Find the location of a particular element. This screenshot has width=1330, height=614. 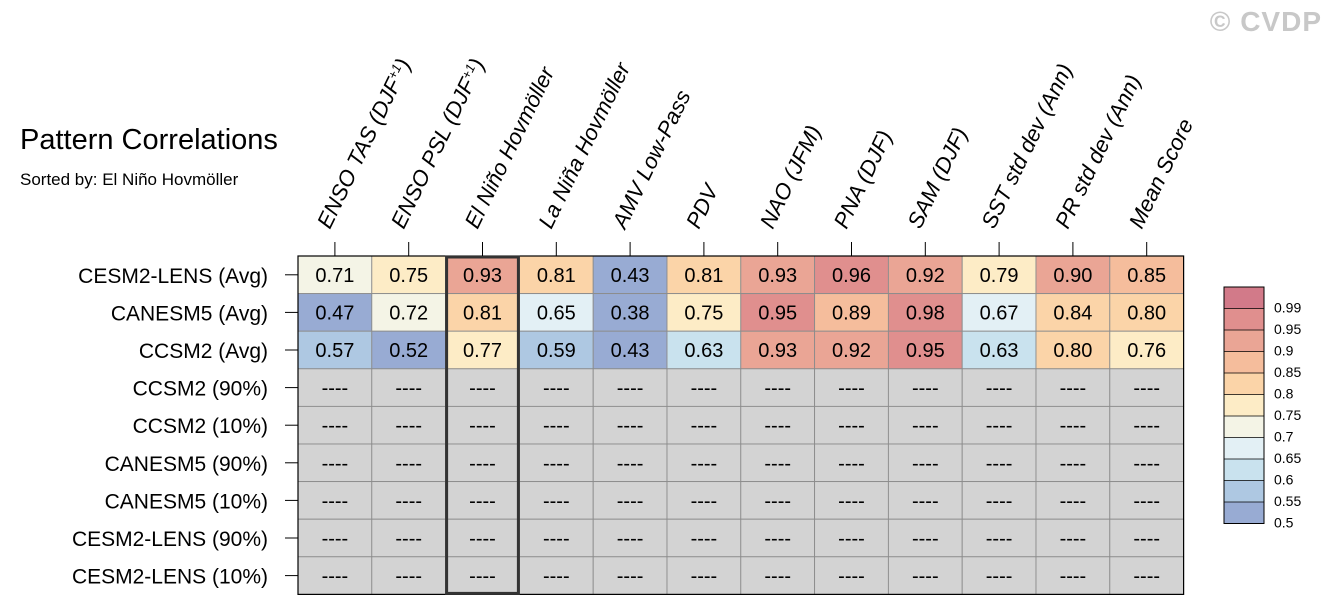

cell-value-label: 0.96 is located at coordinates (851, 276).